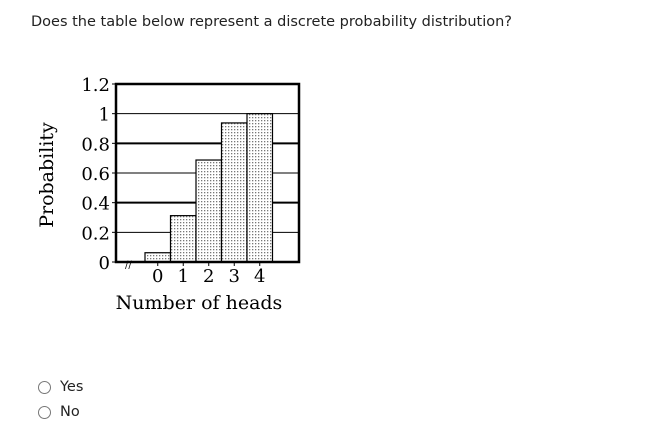  I want to click on option-label: No, so click(70, 412).